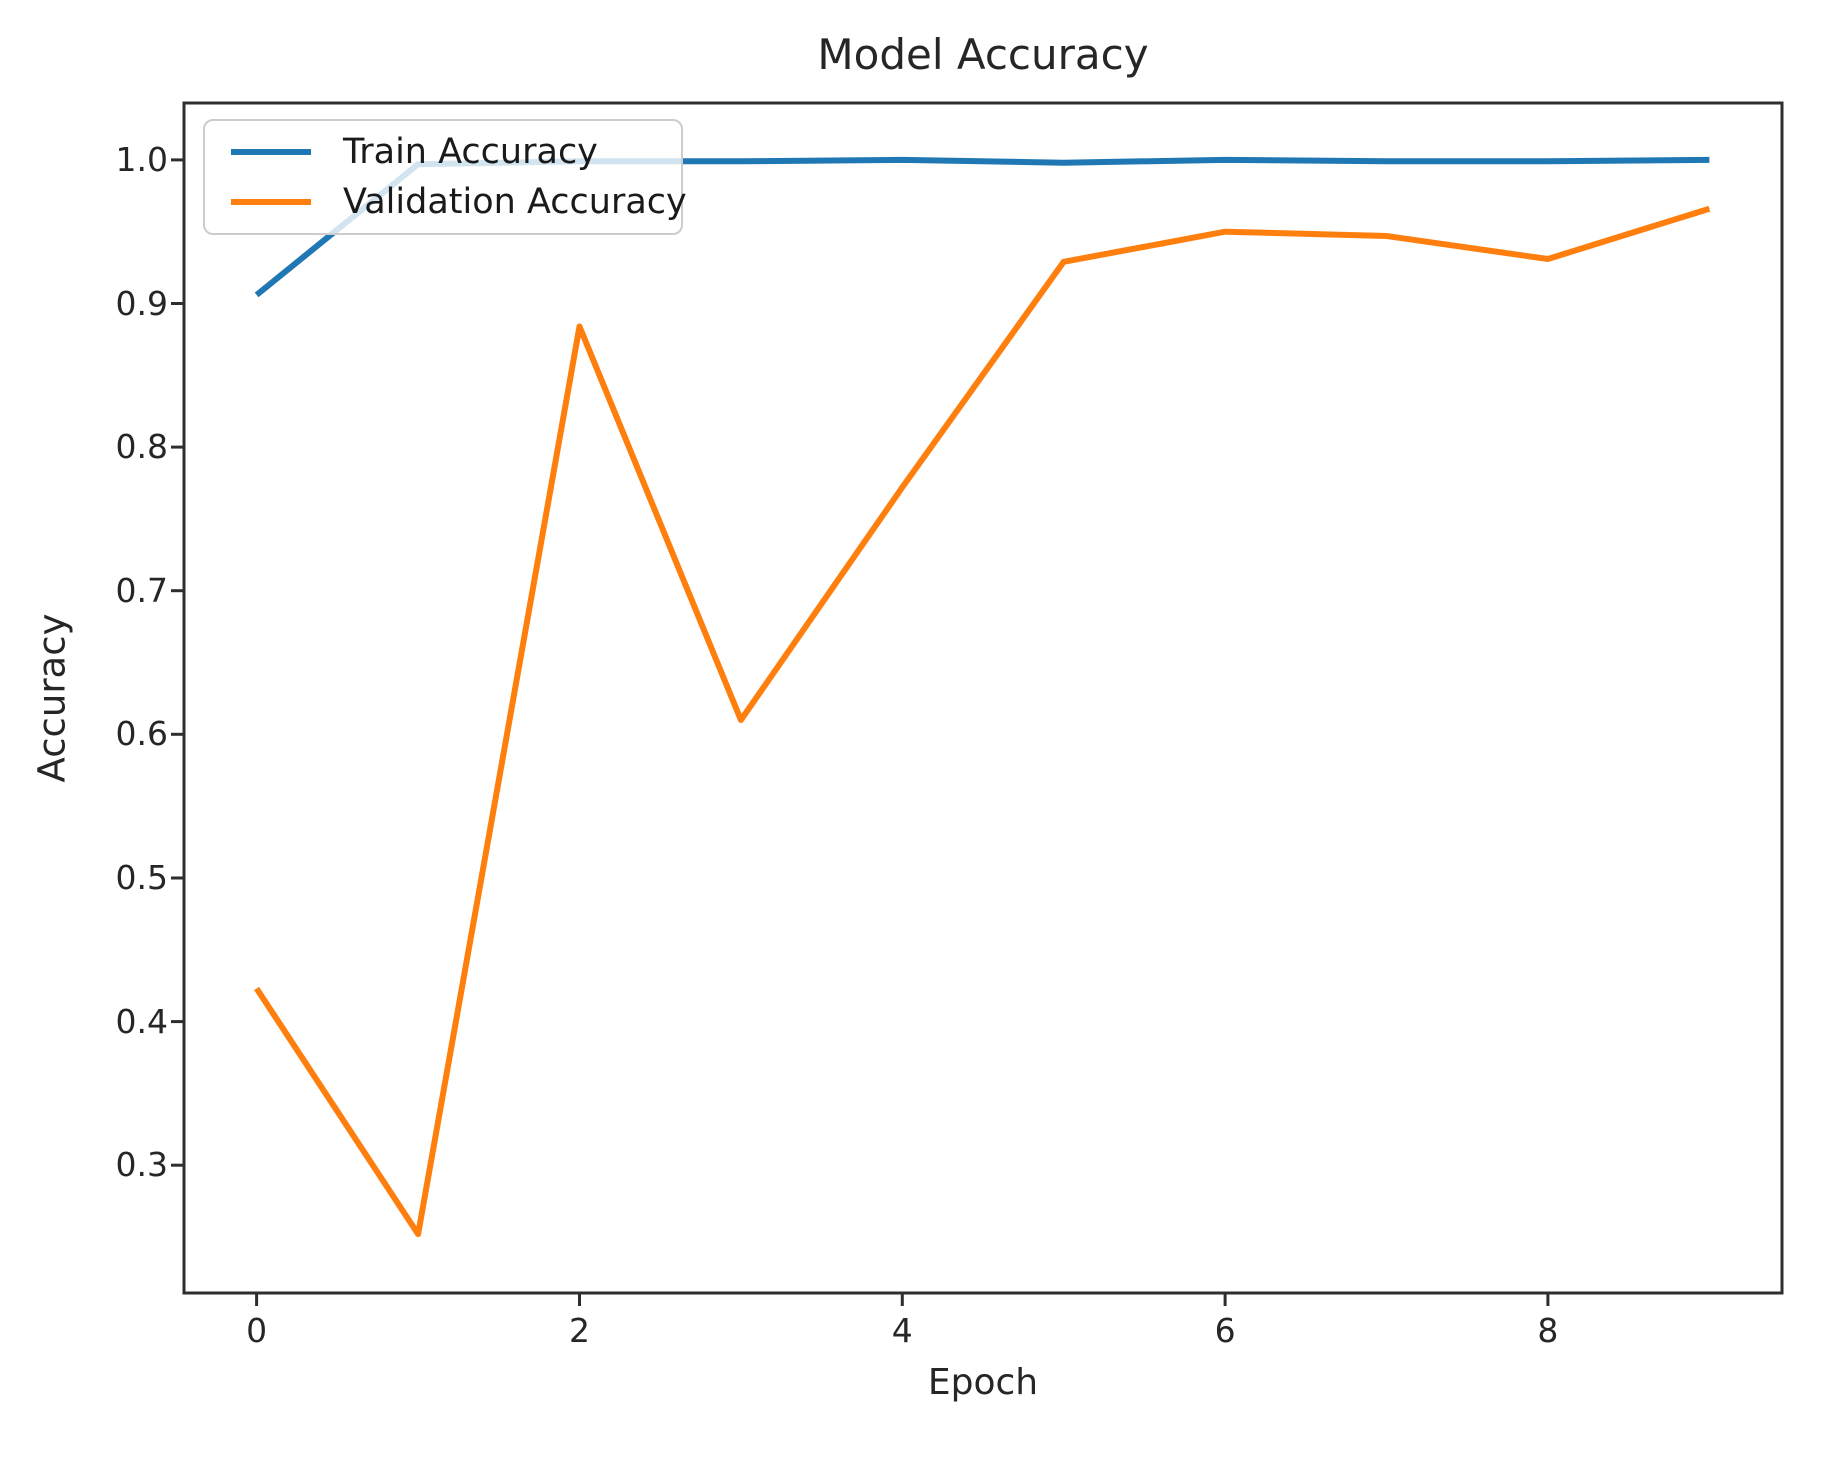 The height and width of the screenshot is (1460, 1847). What do you see at coordinates (1225, 1330) in the screenshot?
I see `x-tick-label: 6` at bounding box center [1225, 1330].